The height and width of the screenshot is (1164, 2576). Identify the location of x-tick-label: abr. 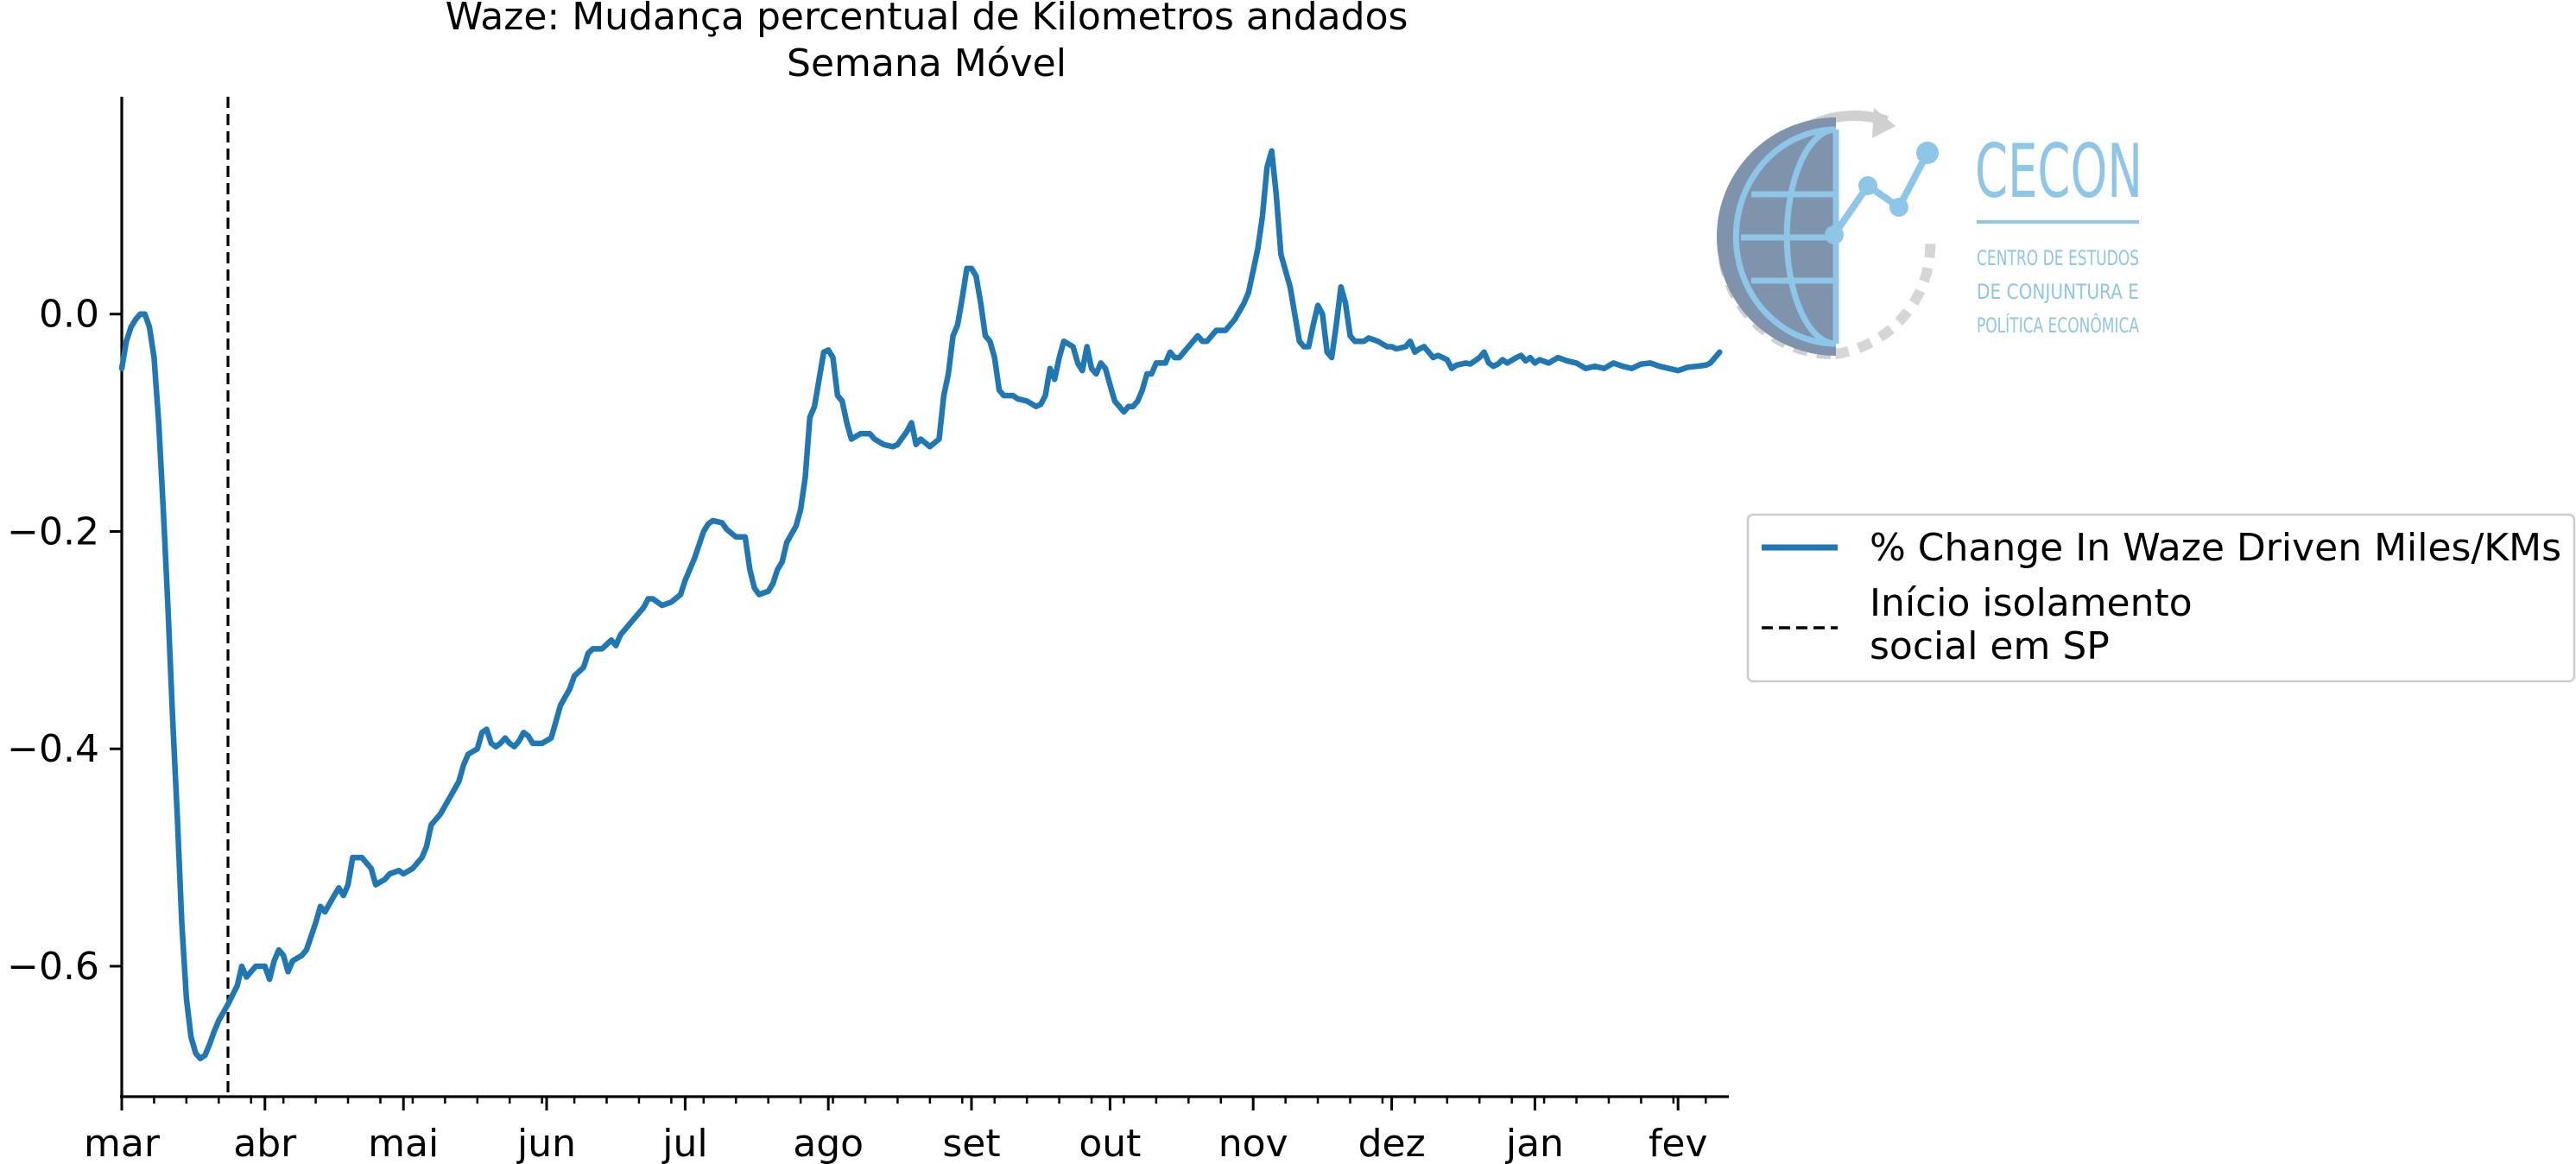
(265, 1143).